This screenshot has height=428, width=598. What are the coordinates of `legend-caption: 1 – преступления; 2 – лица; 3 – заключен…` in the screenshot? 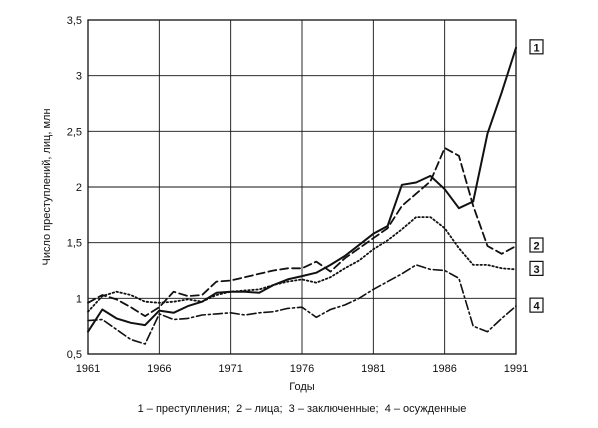 It's located at (302, 409).